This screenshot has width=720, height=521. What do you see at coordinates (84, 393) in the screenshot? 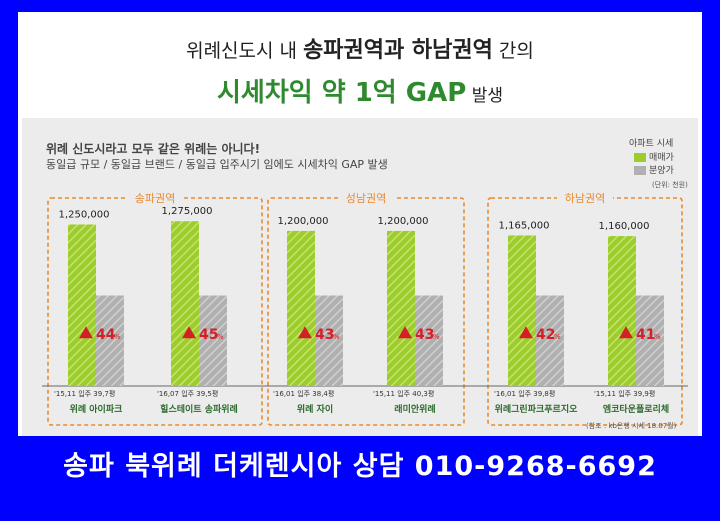
I see `bar-info: '15,11 입주 39,7평` at bounding box center [84, 393].